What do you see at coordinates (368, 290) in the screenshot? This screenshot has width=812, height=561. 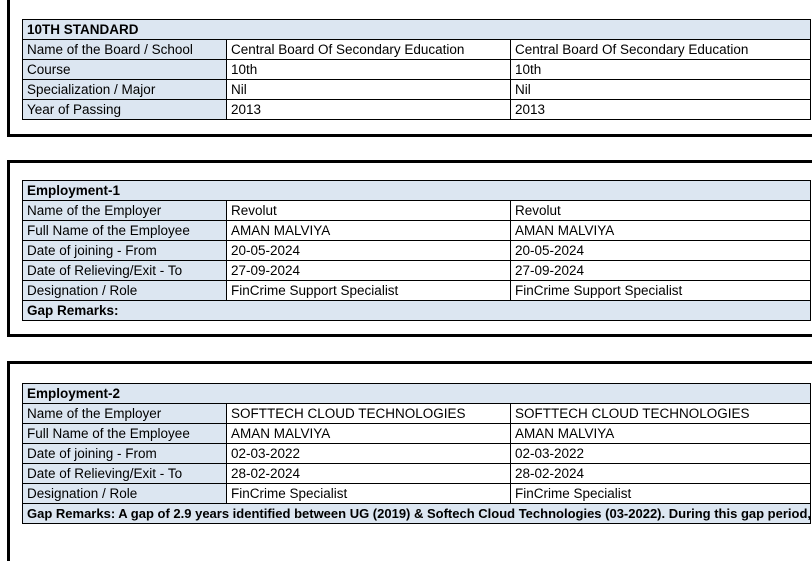 I see `row-value-1: FinCrime Support Specialist` at bounding box center [368, 290].